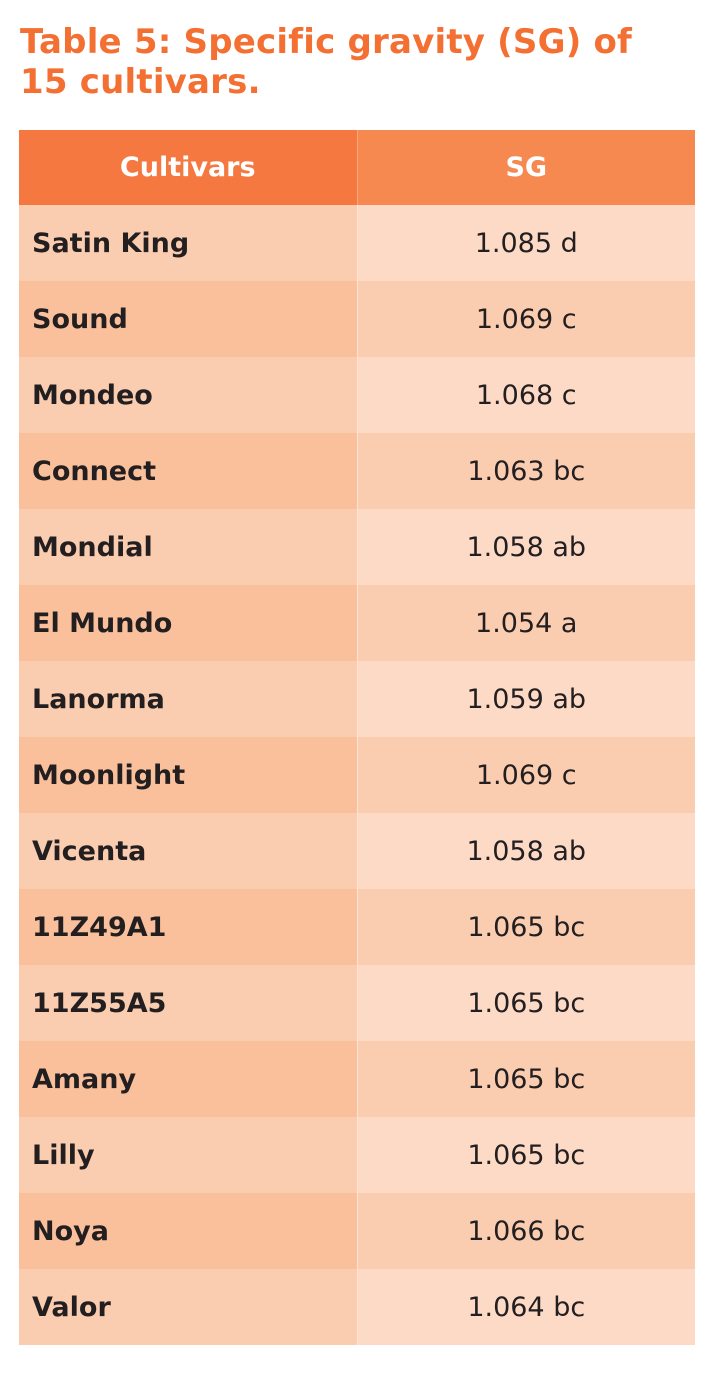 This screenshot has width=720, height=1380. Describe the element at coordinates (188, 699) in the screenshot. I see `cultivar-cell: Lanorma` at that location.